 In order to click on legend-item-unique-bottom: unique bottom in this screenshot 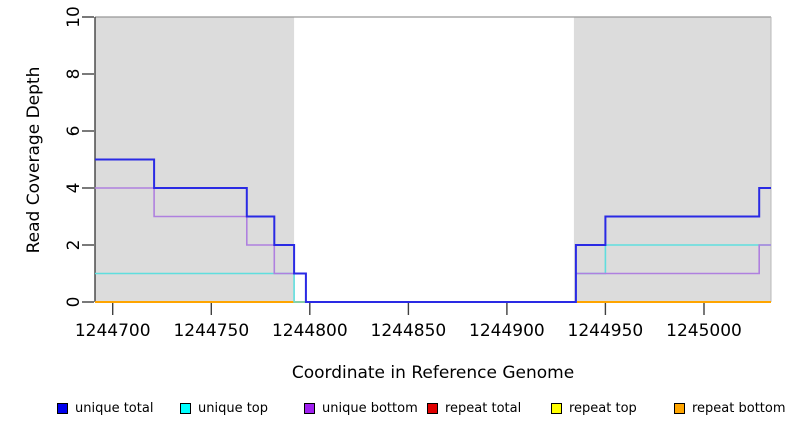, I will do `click(361, 408)`.